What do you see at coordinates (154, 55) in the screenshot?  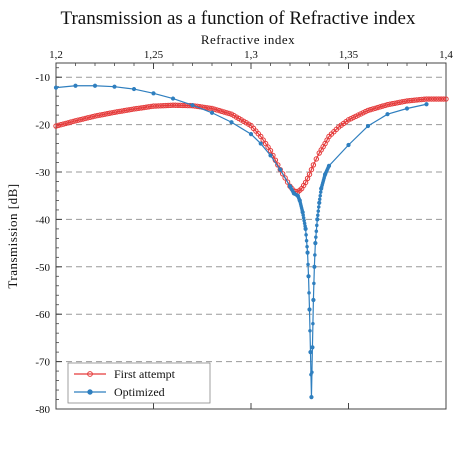 I see `x-tick-label: 1,25` at bounding box center [154, 55].